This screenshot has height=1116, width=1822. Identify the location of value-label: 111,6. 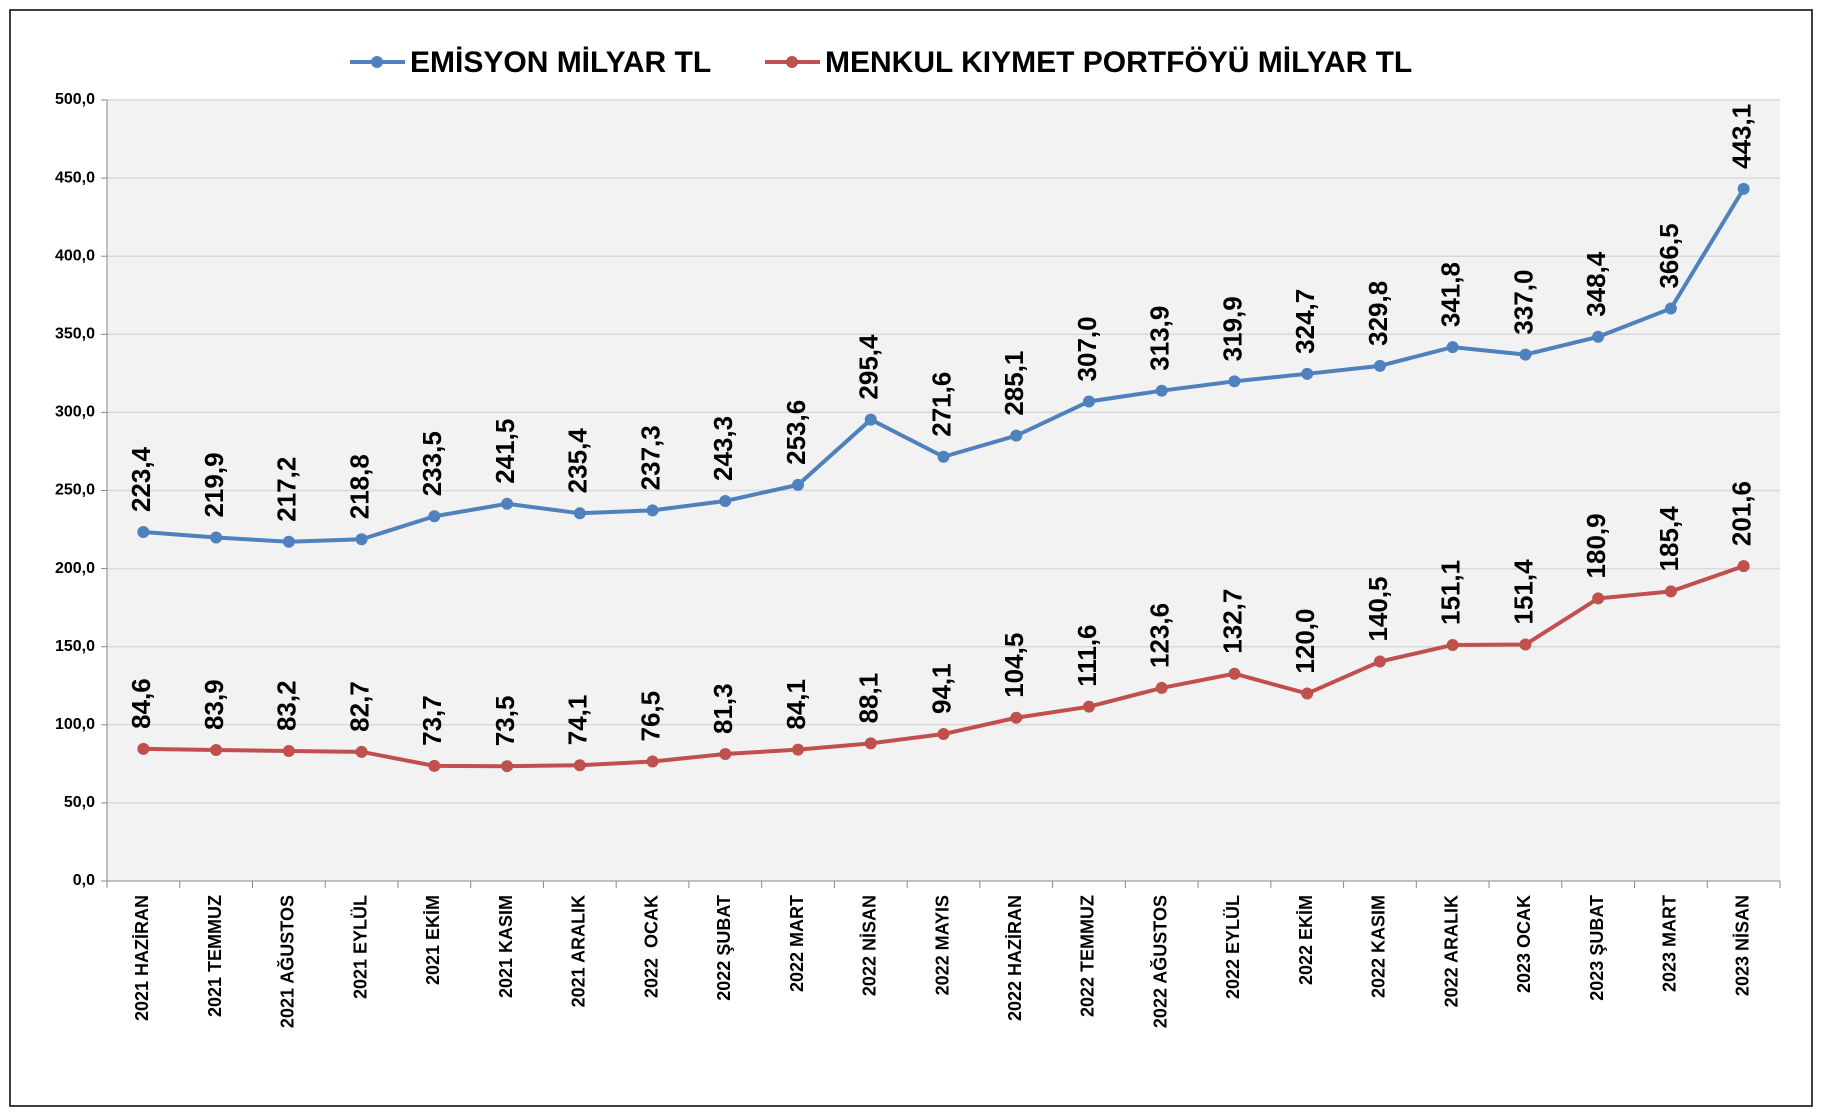
(1087, 655).